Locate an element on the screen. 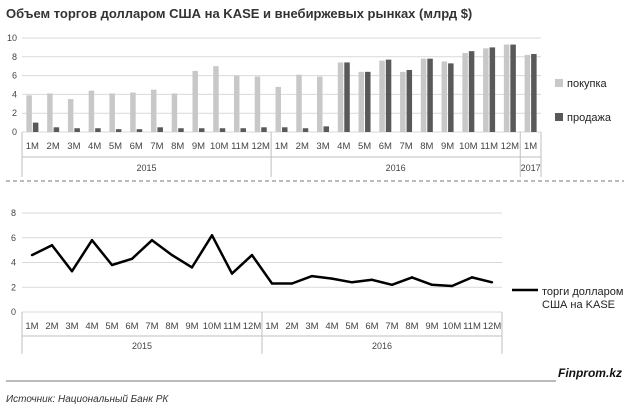  line-y-tick-label: 6 is located at coordinates (13, 238).